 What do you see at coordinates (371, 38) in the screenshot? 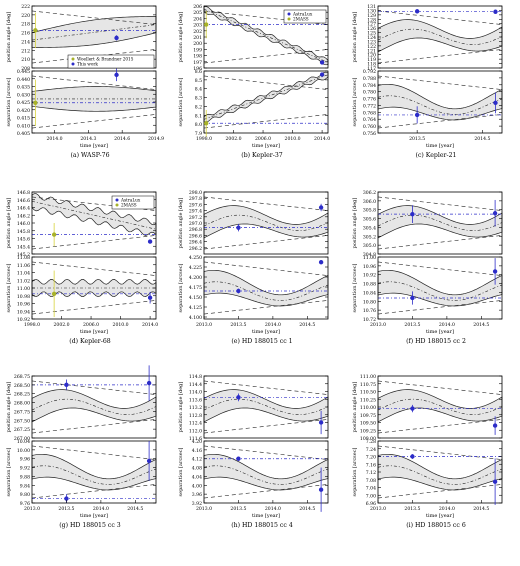
I see `y-tick-label: 124` at bounding box center [371, 38].